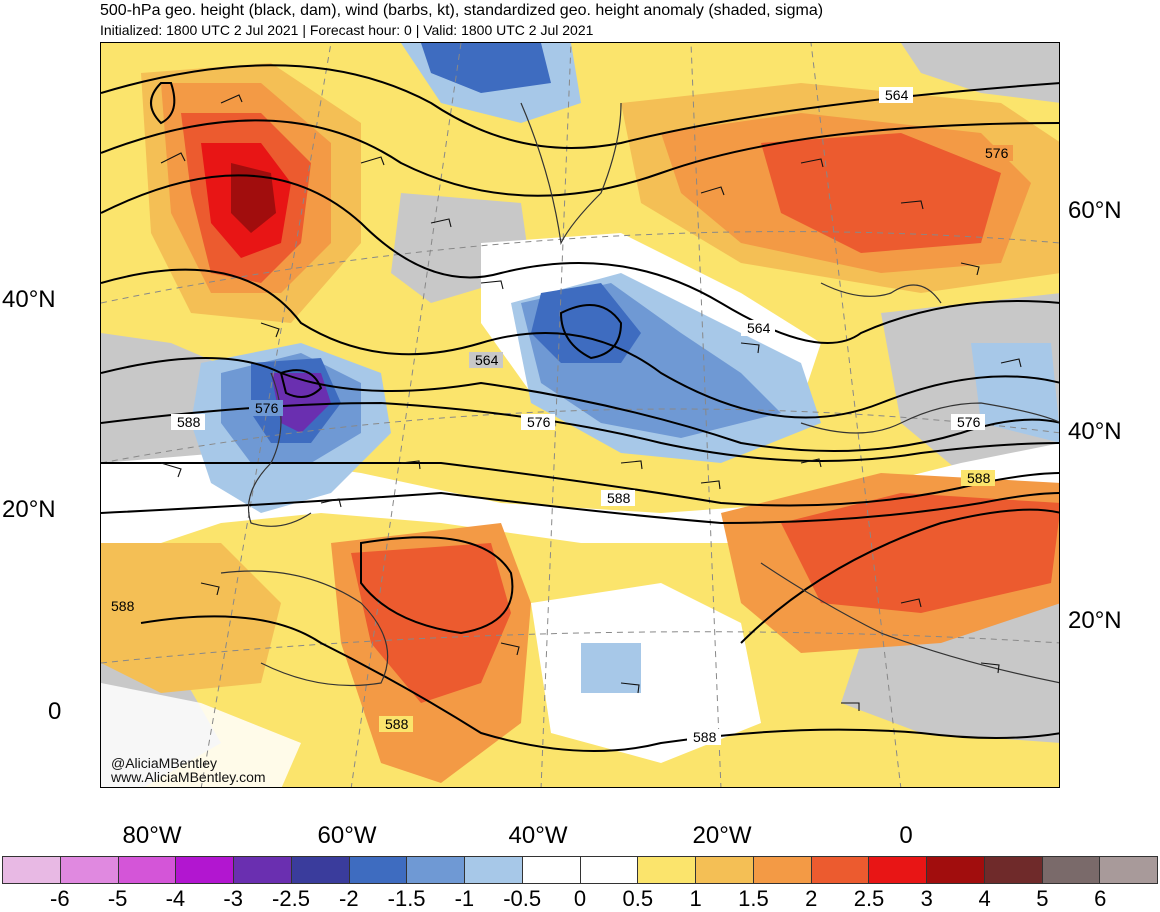 The width and height of the screenshot is (1160, 912). What do you see at coordinates (152, 835) in the screenshot?
I see `lon-label: 80°W` at bounding box center [152, 835].